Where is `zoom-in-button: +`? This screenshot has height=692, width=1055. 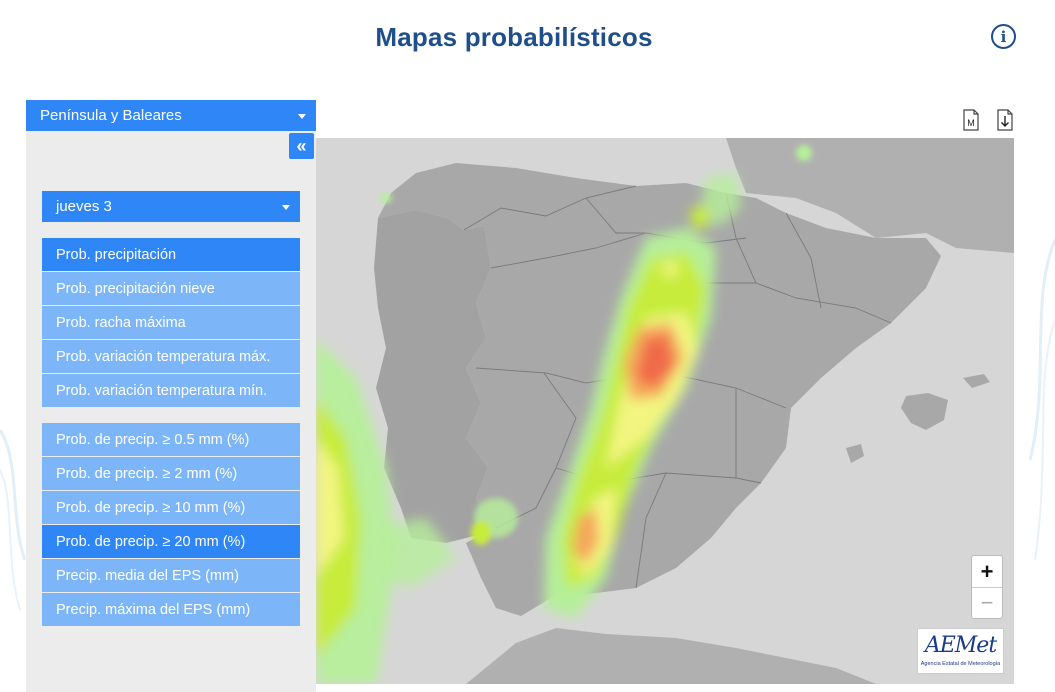 zoom-in-button: + is located at coordinates (987, 571).